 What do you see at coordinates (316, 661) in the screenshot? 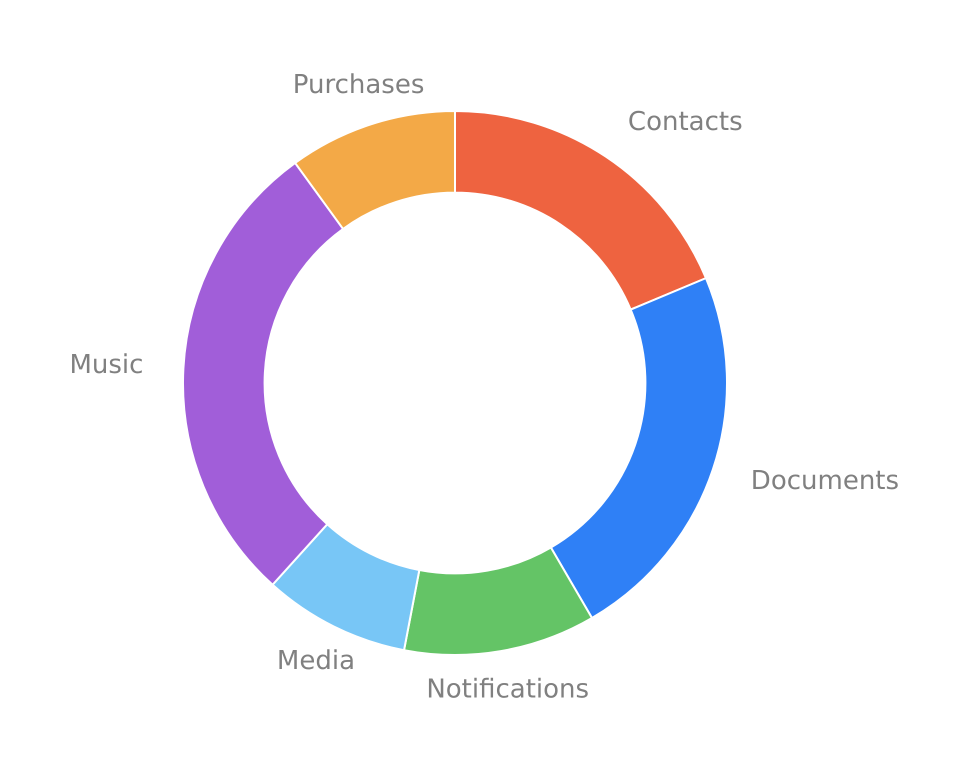
I see `slice-label: Media` at bounding box center [316, 661].